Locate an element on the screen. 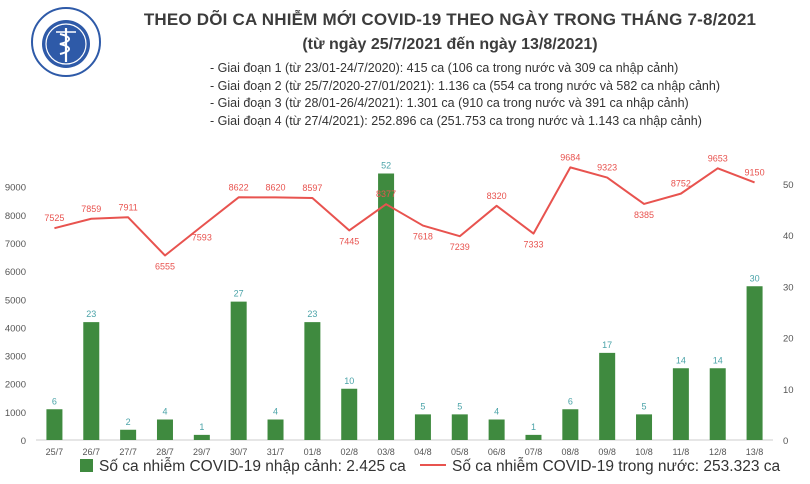 This screenshot has height=484, width=810. bar-value-label: 27 is located at coordinates (239, 294).